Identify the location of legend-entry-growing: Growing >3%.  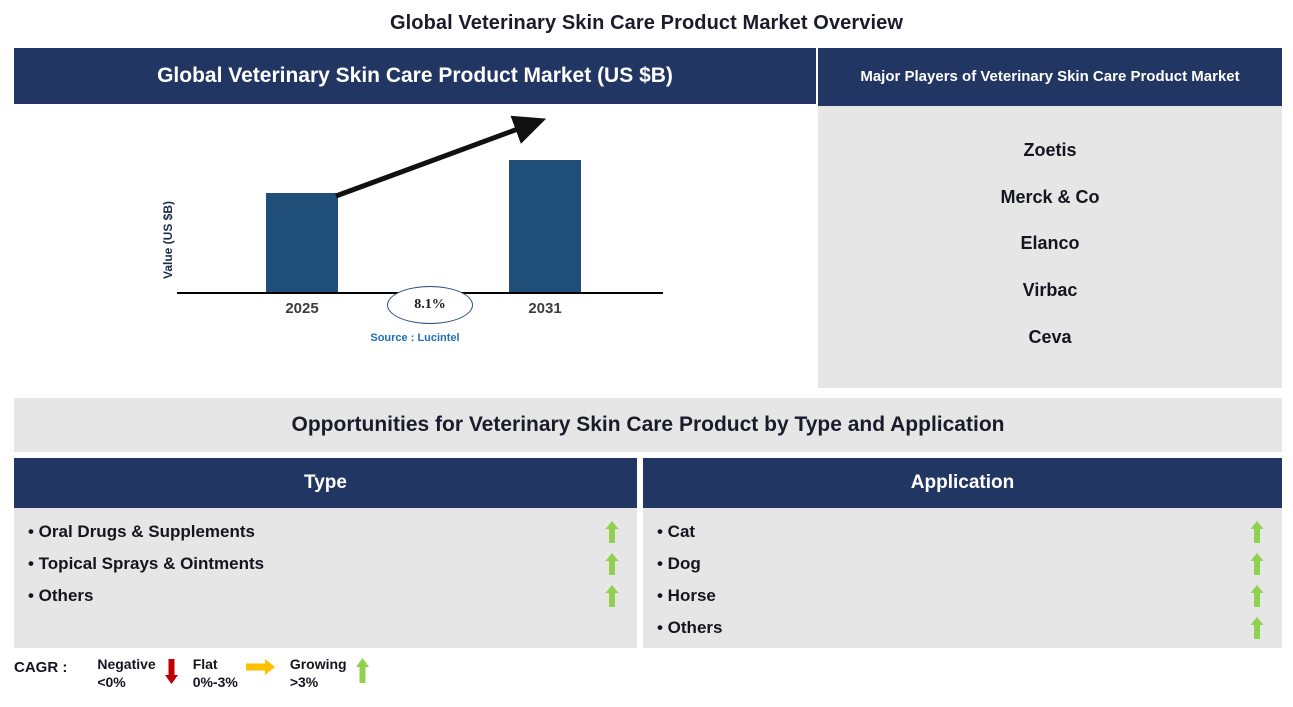
(334, 673).